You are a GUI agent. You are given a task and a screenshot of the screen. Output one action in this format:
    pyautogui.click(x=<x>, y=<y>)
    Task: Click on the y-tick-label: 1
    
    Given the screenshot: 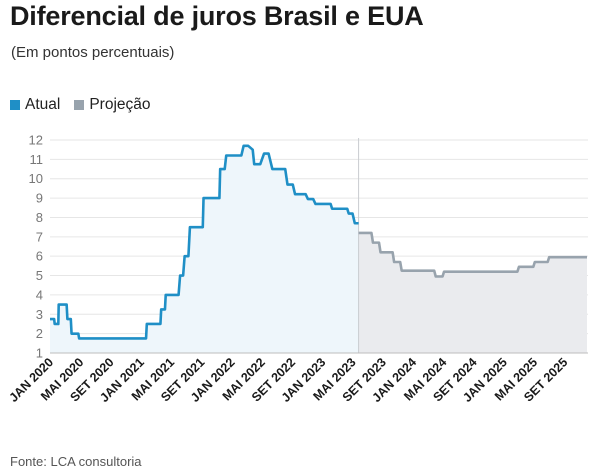 What is the action you would take?
    pyautogui.click(x=39, y=353)
    